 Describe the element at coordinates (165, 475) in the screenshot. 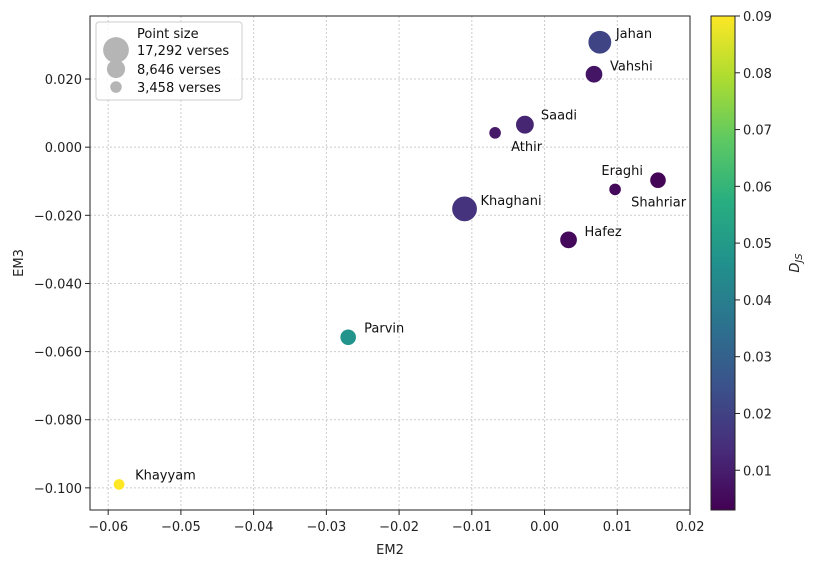

I see `label-khayyam: Khayyam` at that location.